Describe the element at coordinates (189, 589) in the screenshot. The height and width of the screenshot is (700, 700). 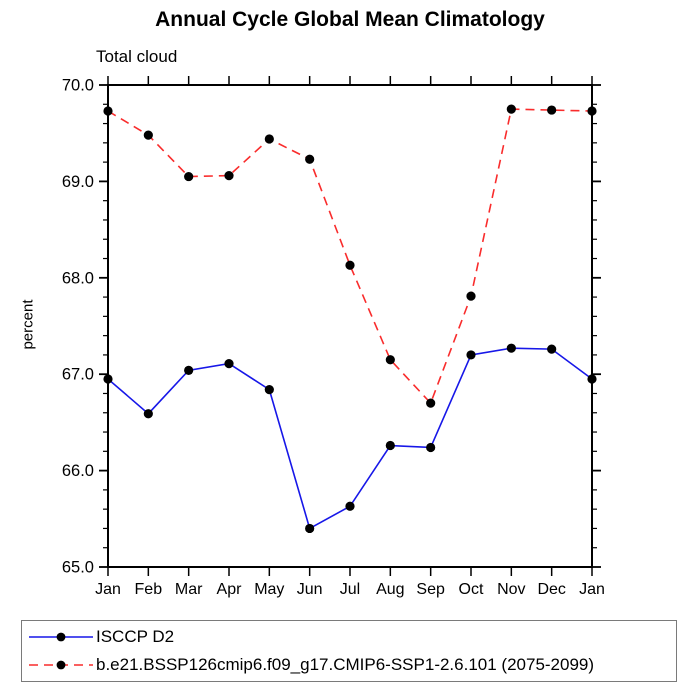
I see `x-tick-label: Mar` at that location.